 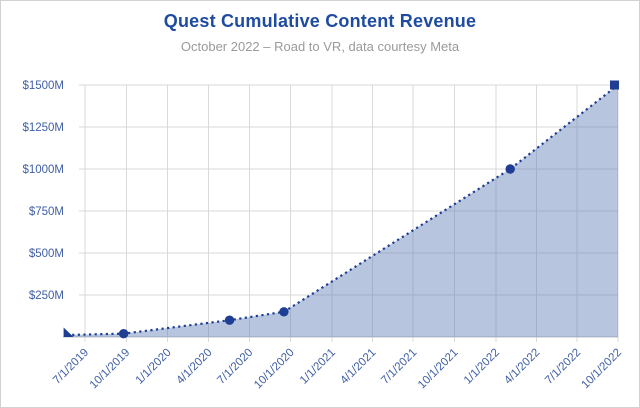 What do you see at coordinates (399, 367) in the screenshot?
I see `x-tick-label: 7/1/2021` at bounding box center [399, 367].